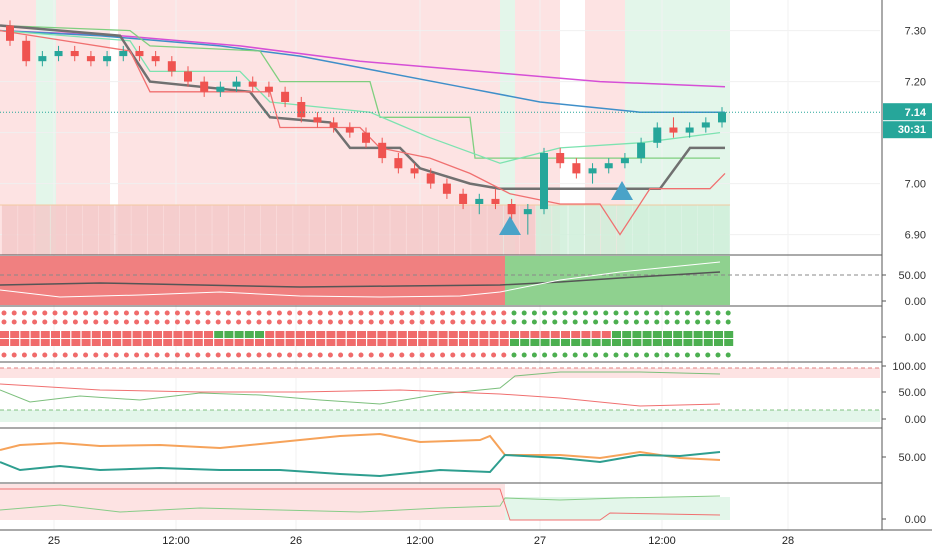 The image size is (932, 550). I want to click on pane-tick-label: 100.00, so click(909, 367).